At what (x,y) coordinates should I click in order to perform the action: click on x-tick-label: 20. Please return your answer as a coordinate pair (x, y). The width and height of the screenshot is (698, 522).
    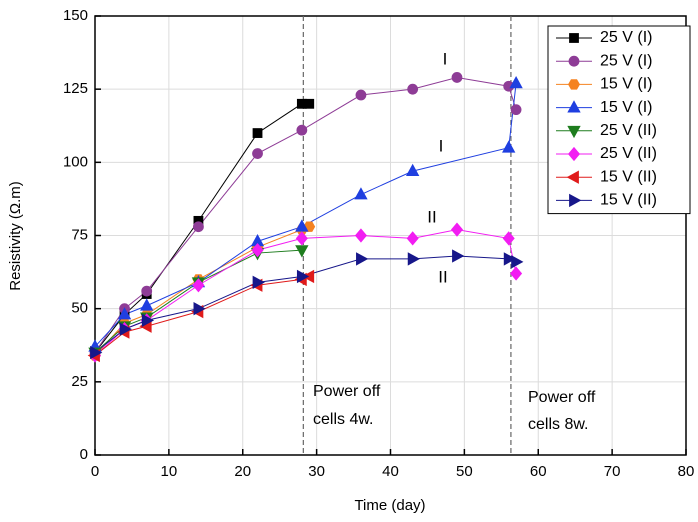
    Looking at the image, I should click on (242, 471).